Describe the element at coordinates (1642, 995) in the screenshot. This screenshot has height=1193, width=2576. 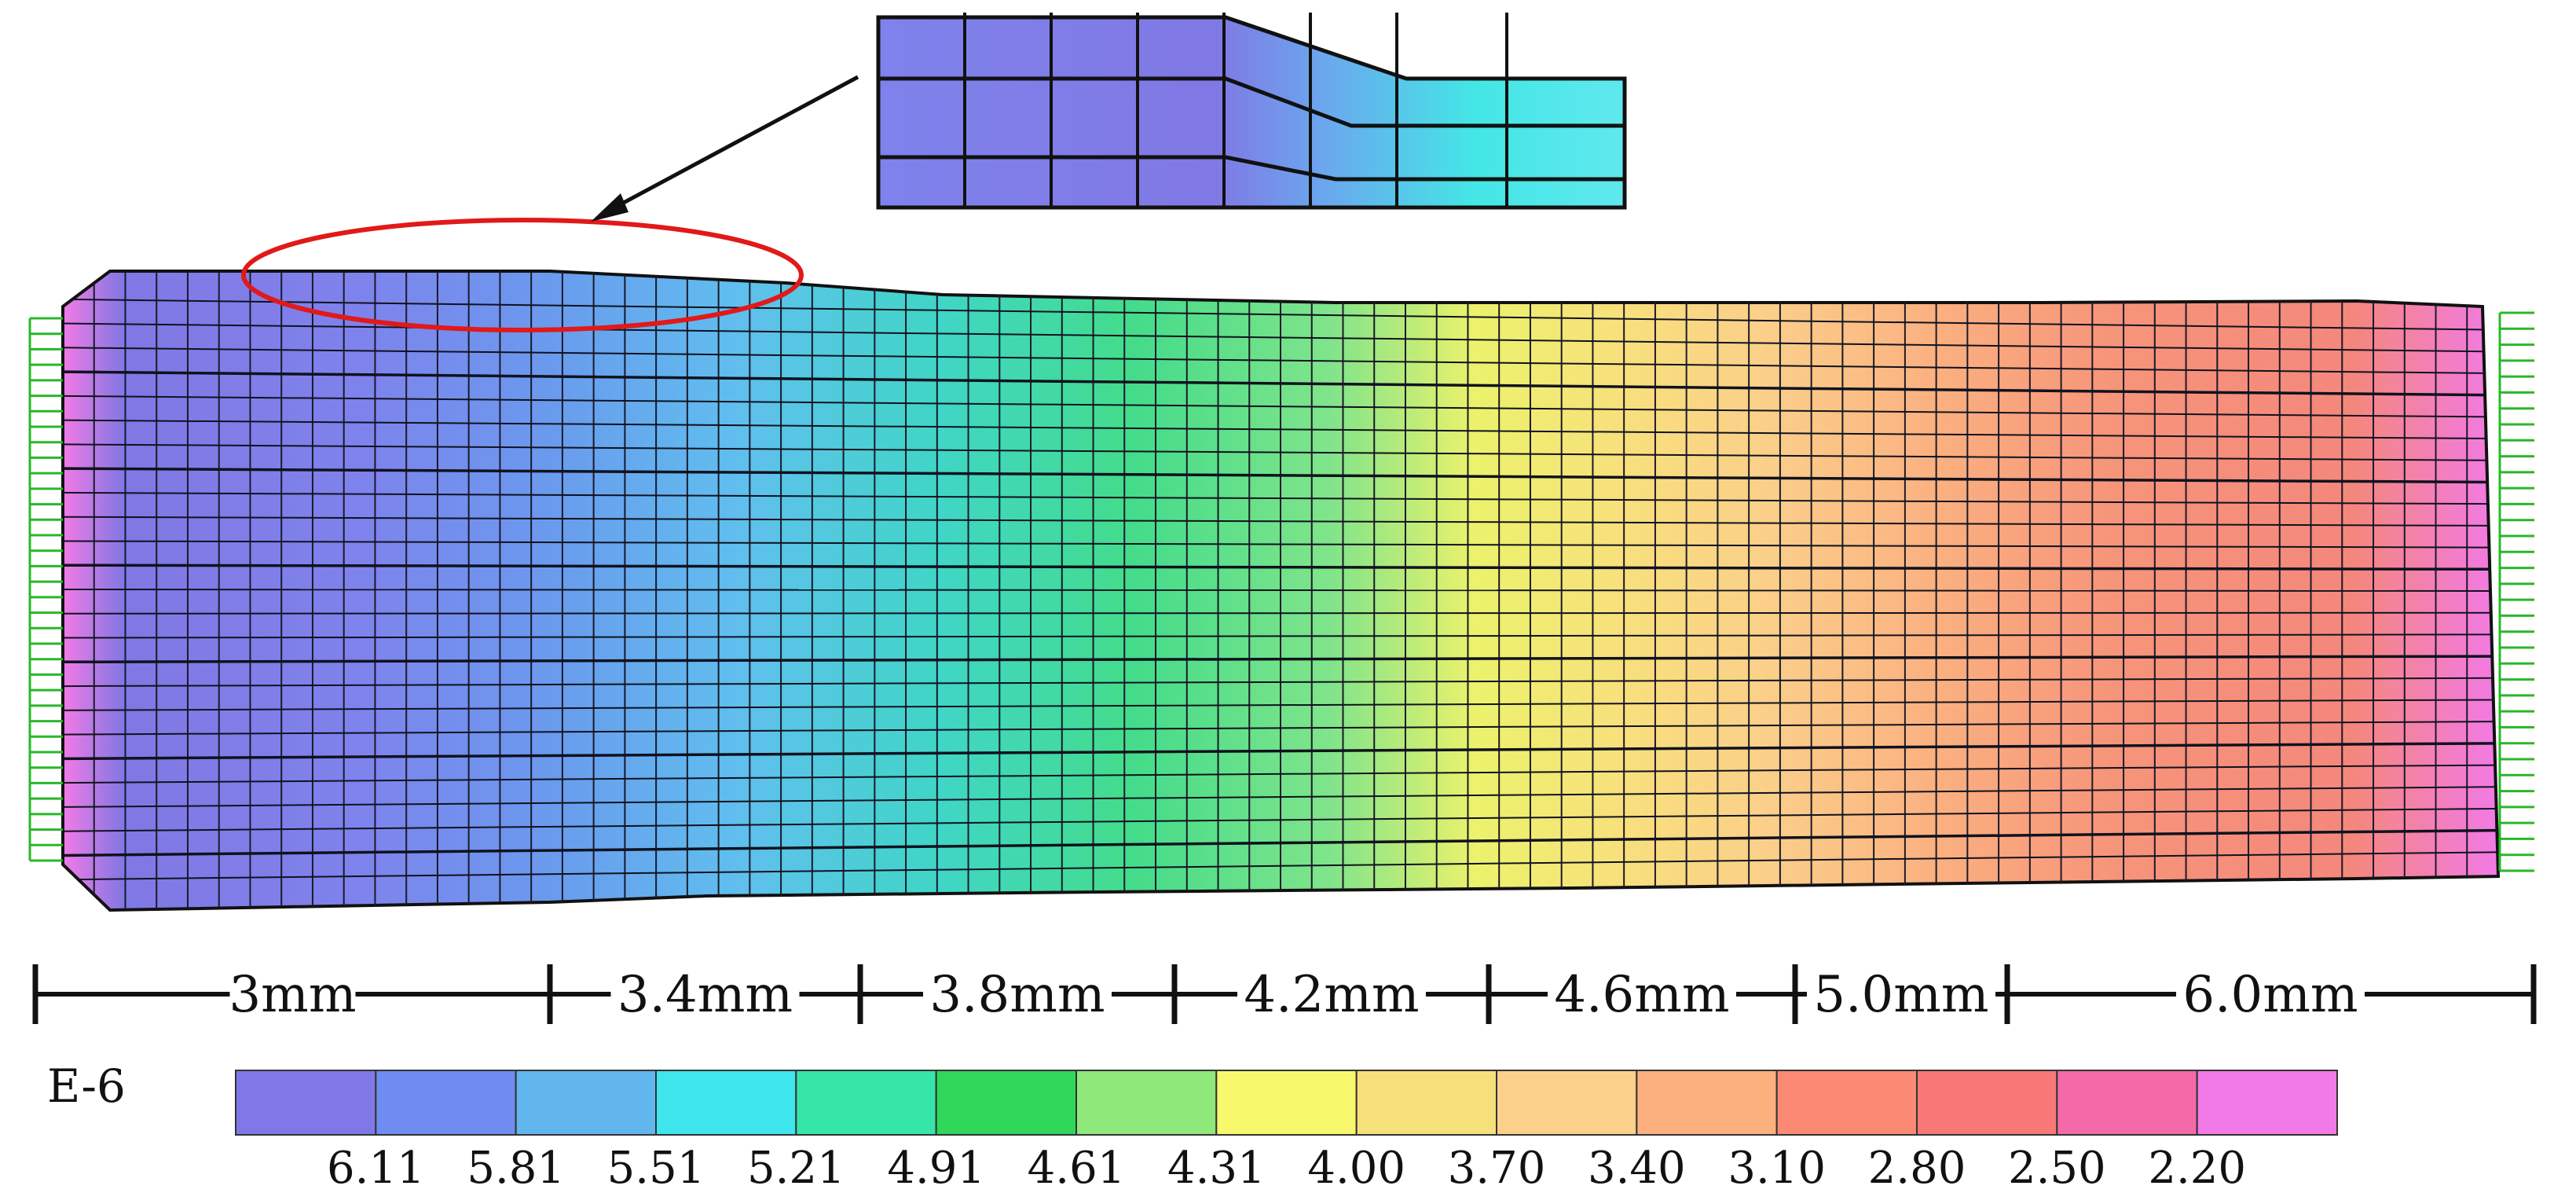
I see `segment-label: 4.6mm` at that location.